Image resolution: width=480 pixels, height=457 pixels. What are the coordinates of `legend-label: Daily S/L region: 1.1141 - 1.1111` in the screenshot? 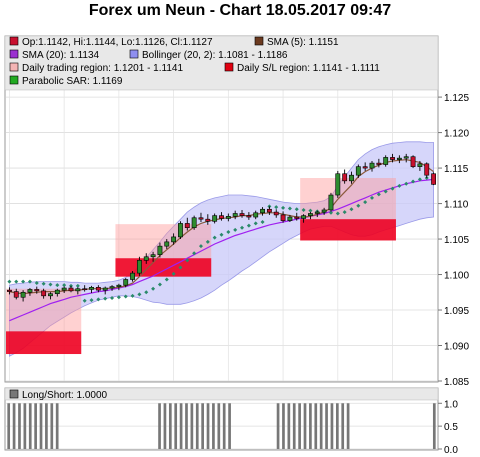 It's located at (308, 68).